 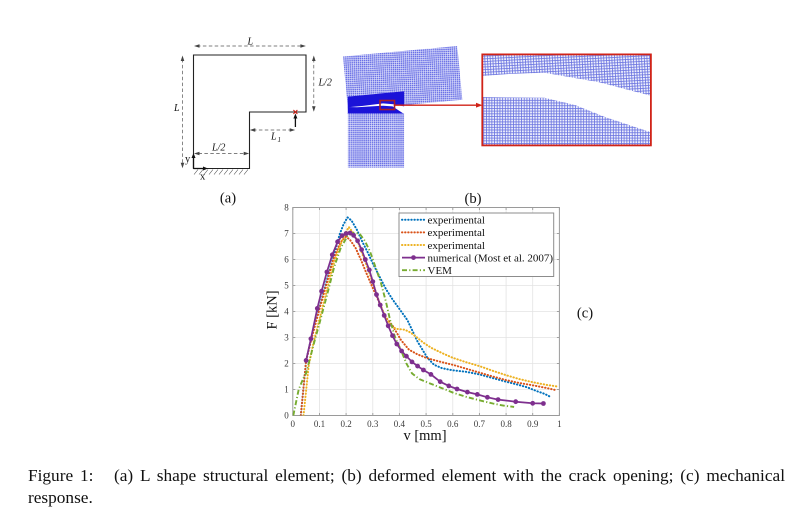 What do you see at coordinates (286, 312) in the screenshot?
I see `svg-text: 4` at bounding box center [286, 312].